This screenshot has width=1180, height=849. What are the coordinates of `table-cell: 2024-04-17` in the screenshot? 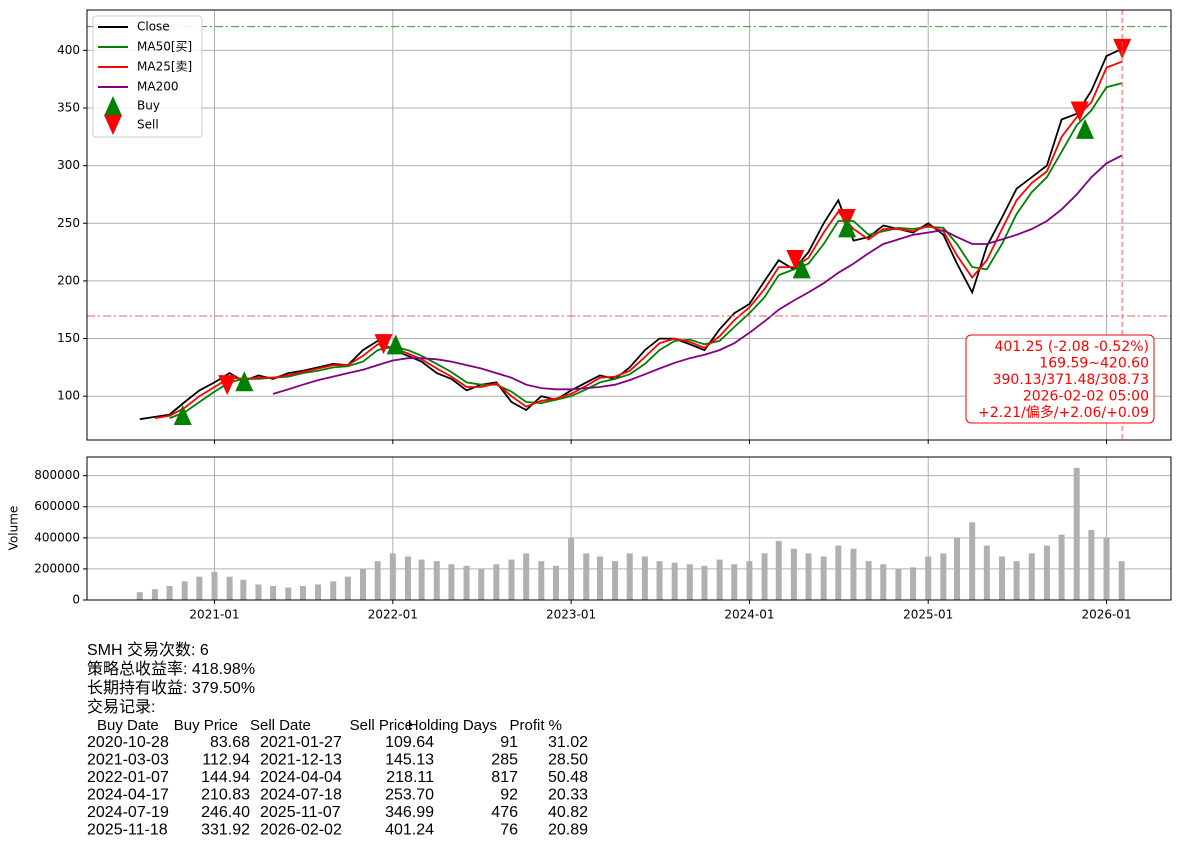 It's located at (128, 795).